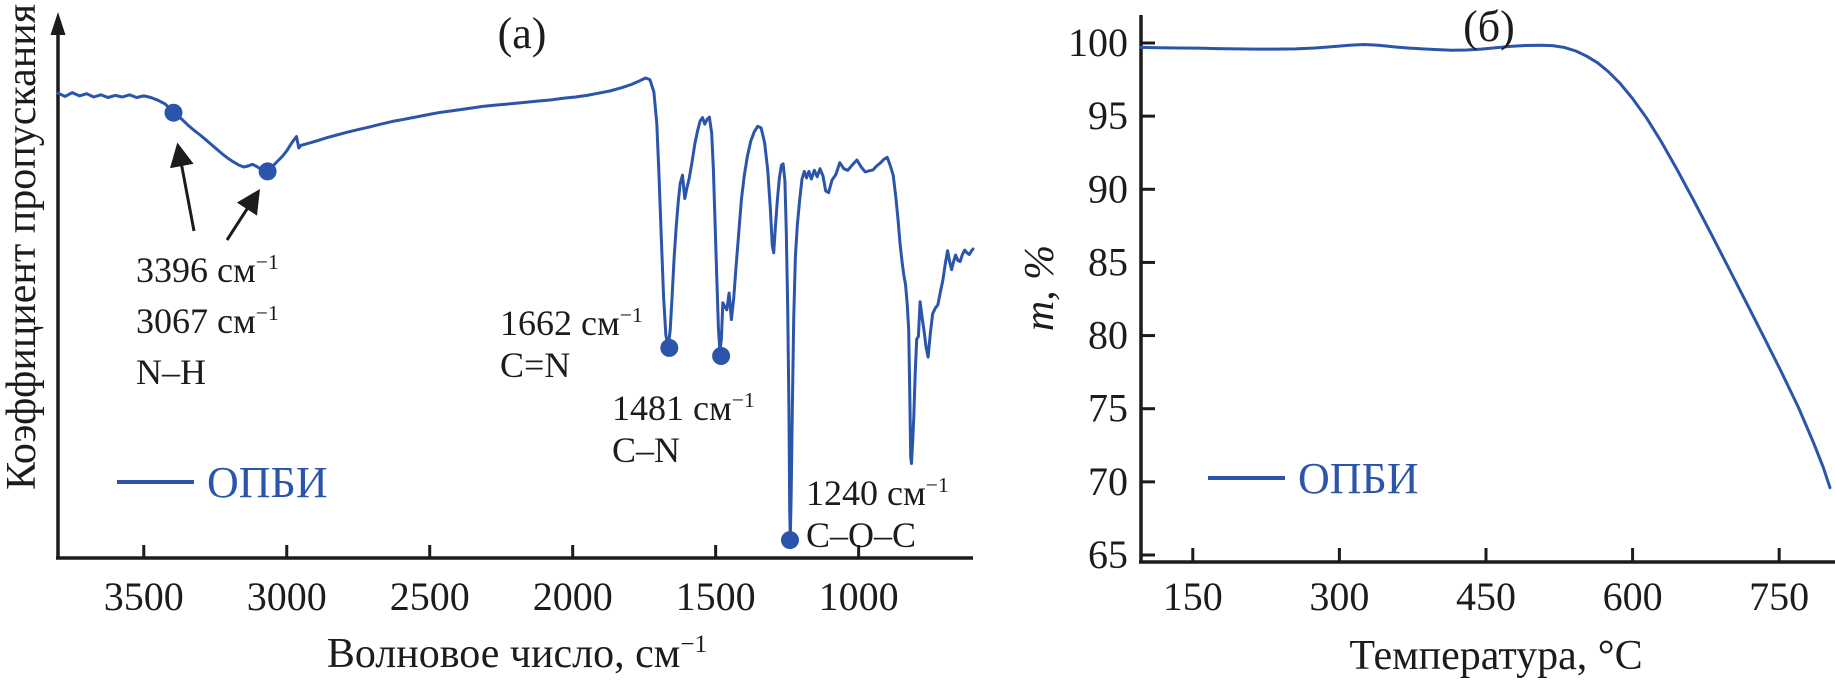 The height and width of the screenshot is (680, 1835). I want to click on annotation-nh-band: 3396 см−1 3067 см−1 N–H, so click(207, 321).